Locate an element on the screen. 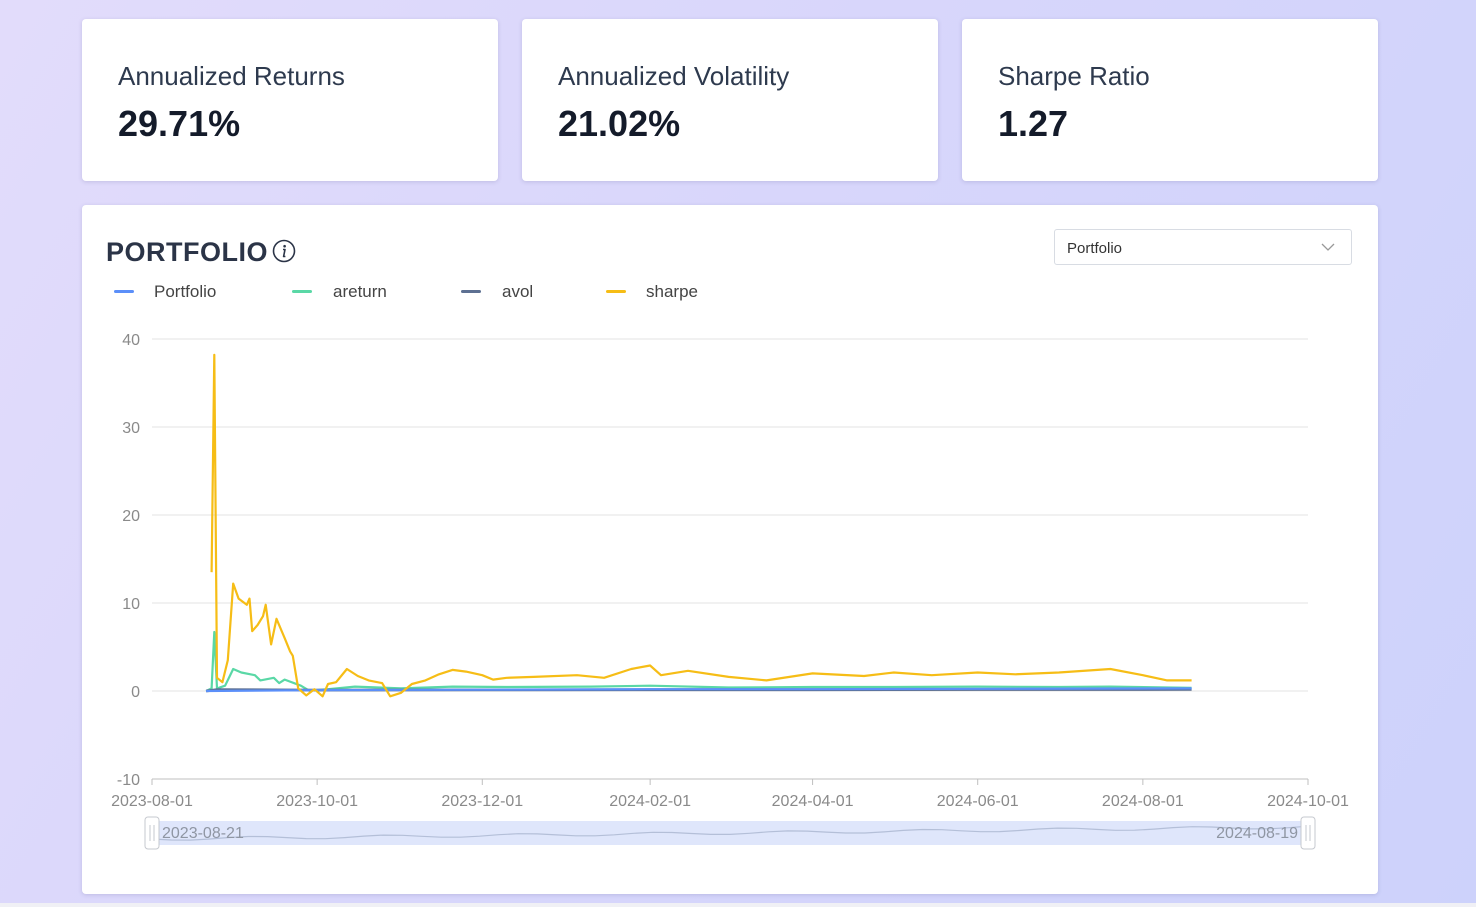  y-tick-label: -10 is located at coordinates (128, 780).